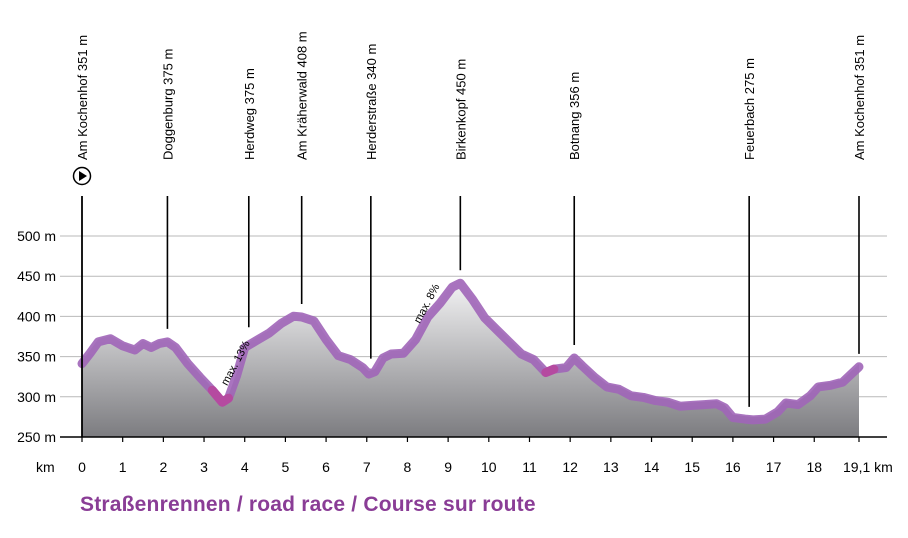  Describe the element at coordinates (286, 467) in the screenshot. I see `x-tick-label-5: 5` at that location.